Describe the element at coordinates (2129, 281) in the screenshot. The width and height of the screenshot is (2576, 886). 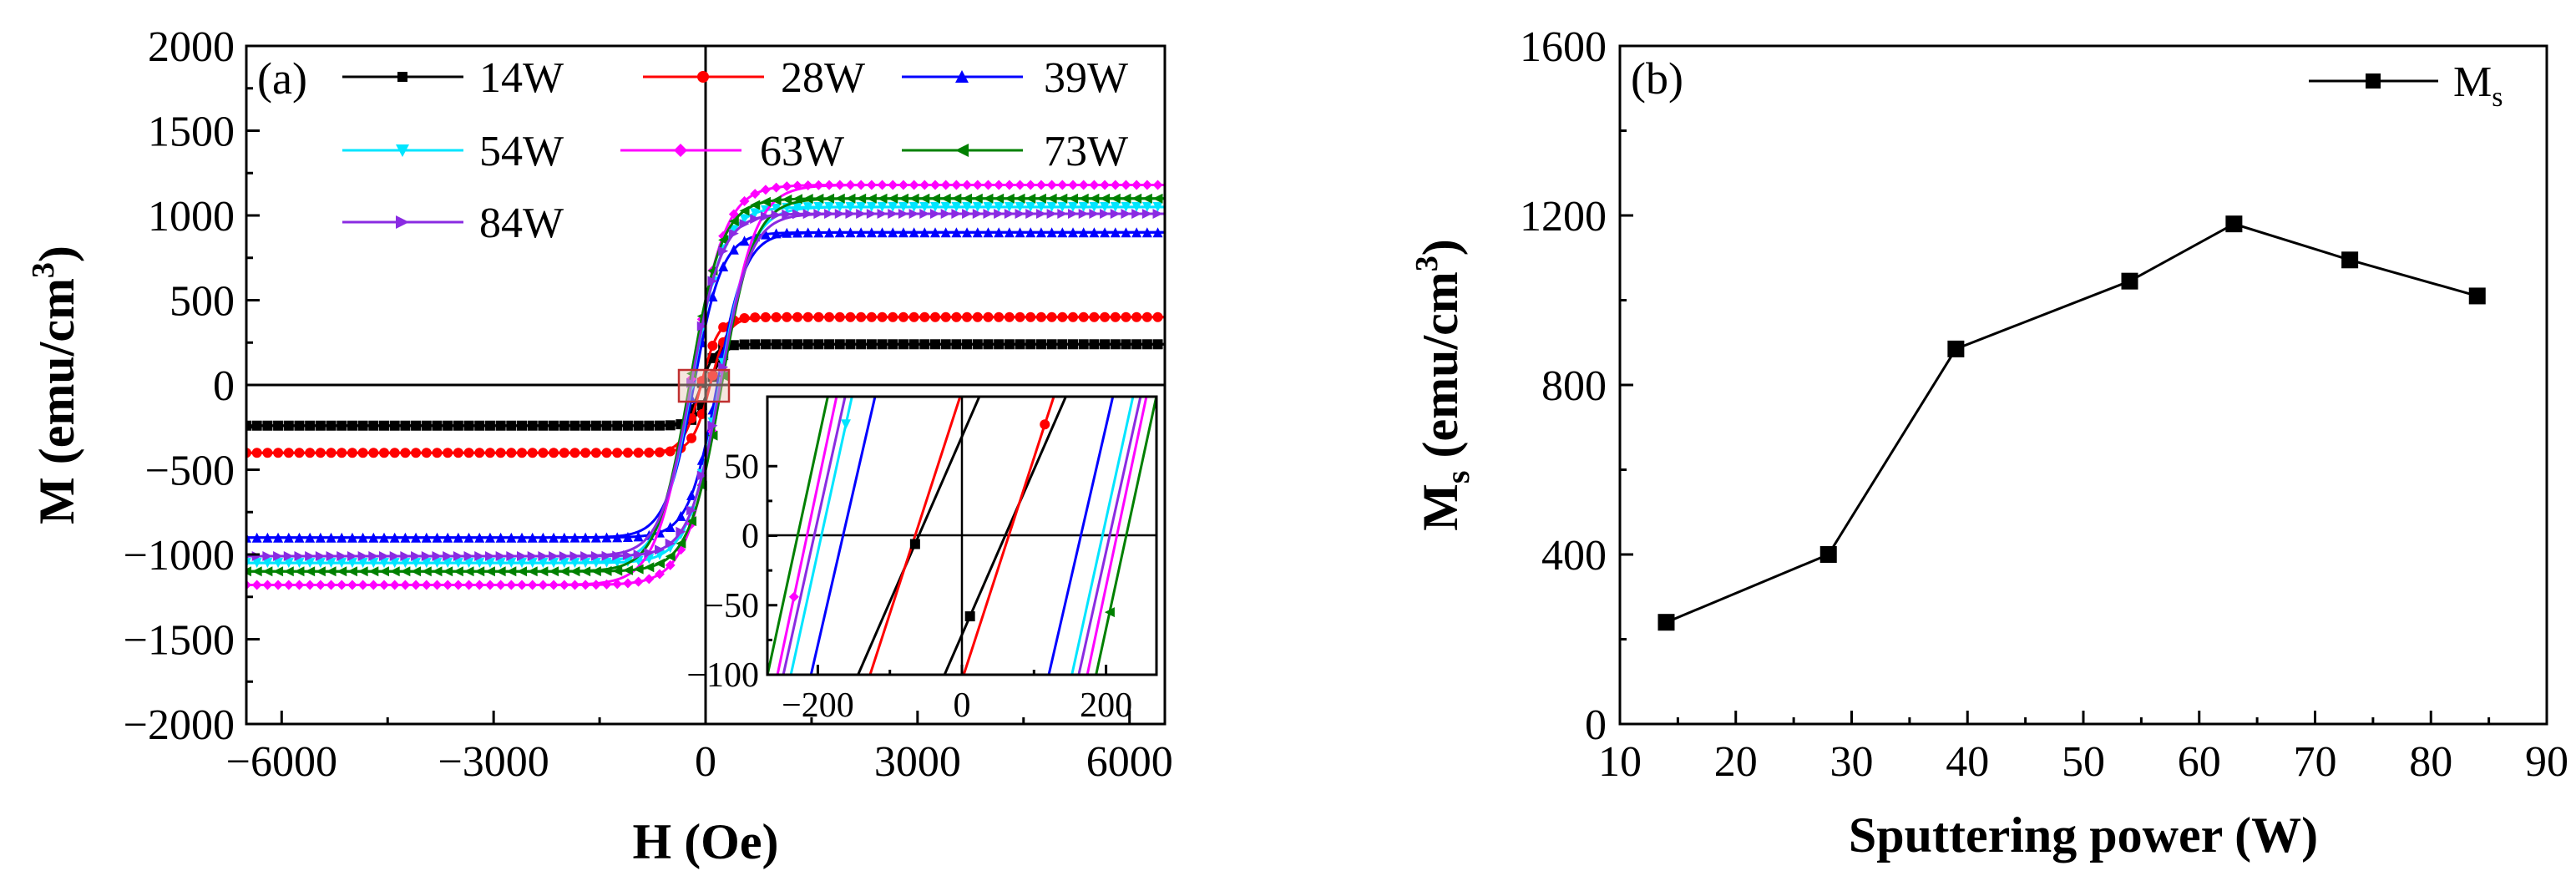
I see `ms-point-54w` at that location.